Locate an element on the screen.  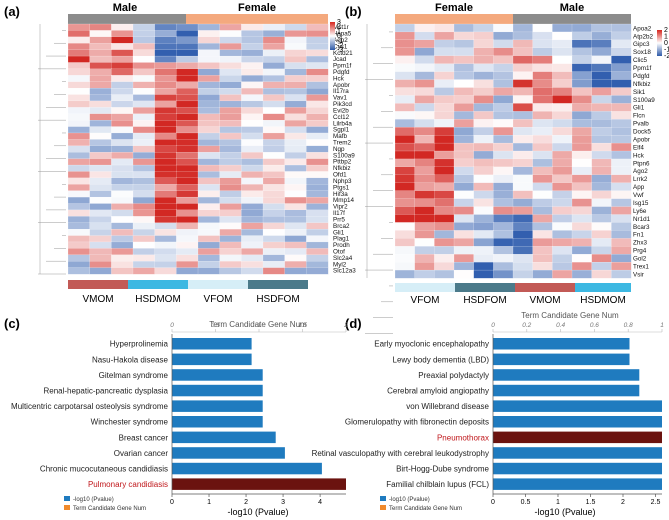
x-tick-label: 1.5 is located at coordinates (591, 502).